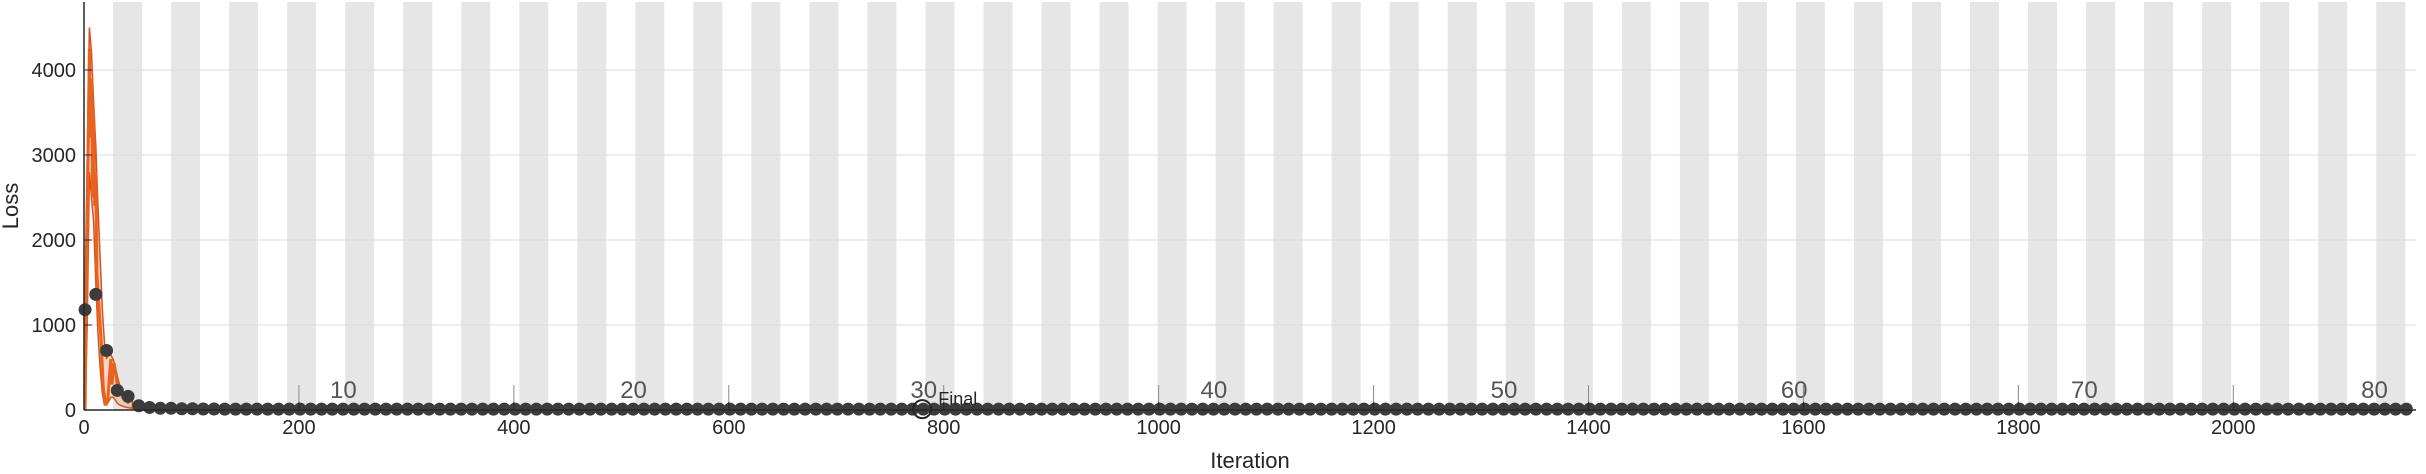 This screenshot has width=2426, height=474. Describe the element at coordinates (1588, 428) in the screenshot. I see `x-tick-label: 1400` at that location.